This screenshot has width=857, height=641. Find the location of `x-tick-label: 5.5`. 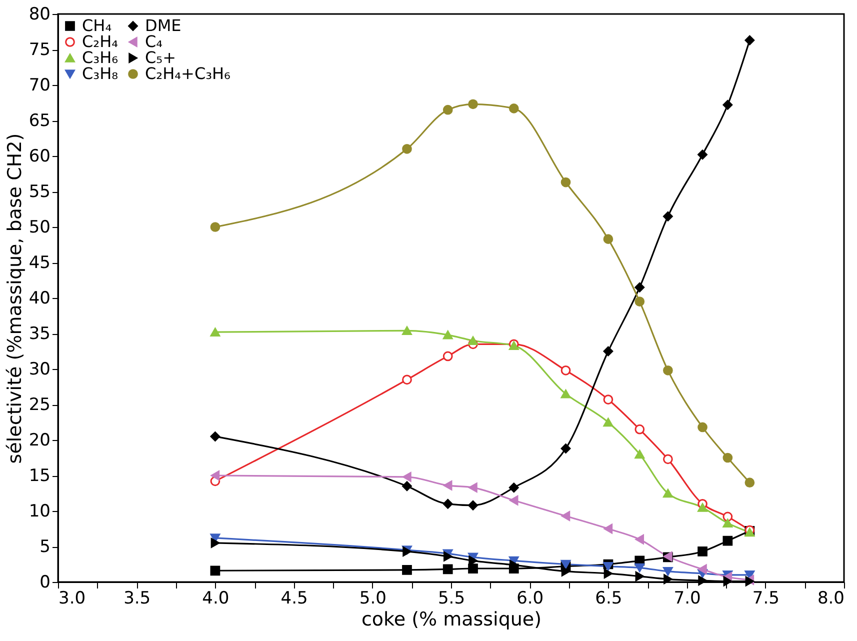

x-tick-label: 5.5 is located at coordinates (452, 598).